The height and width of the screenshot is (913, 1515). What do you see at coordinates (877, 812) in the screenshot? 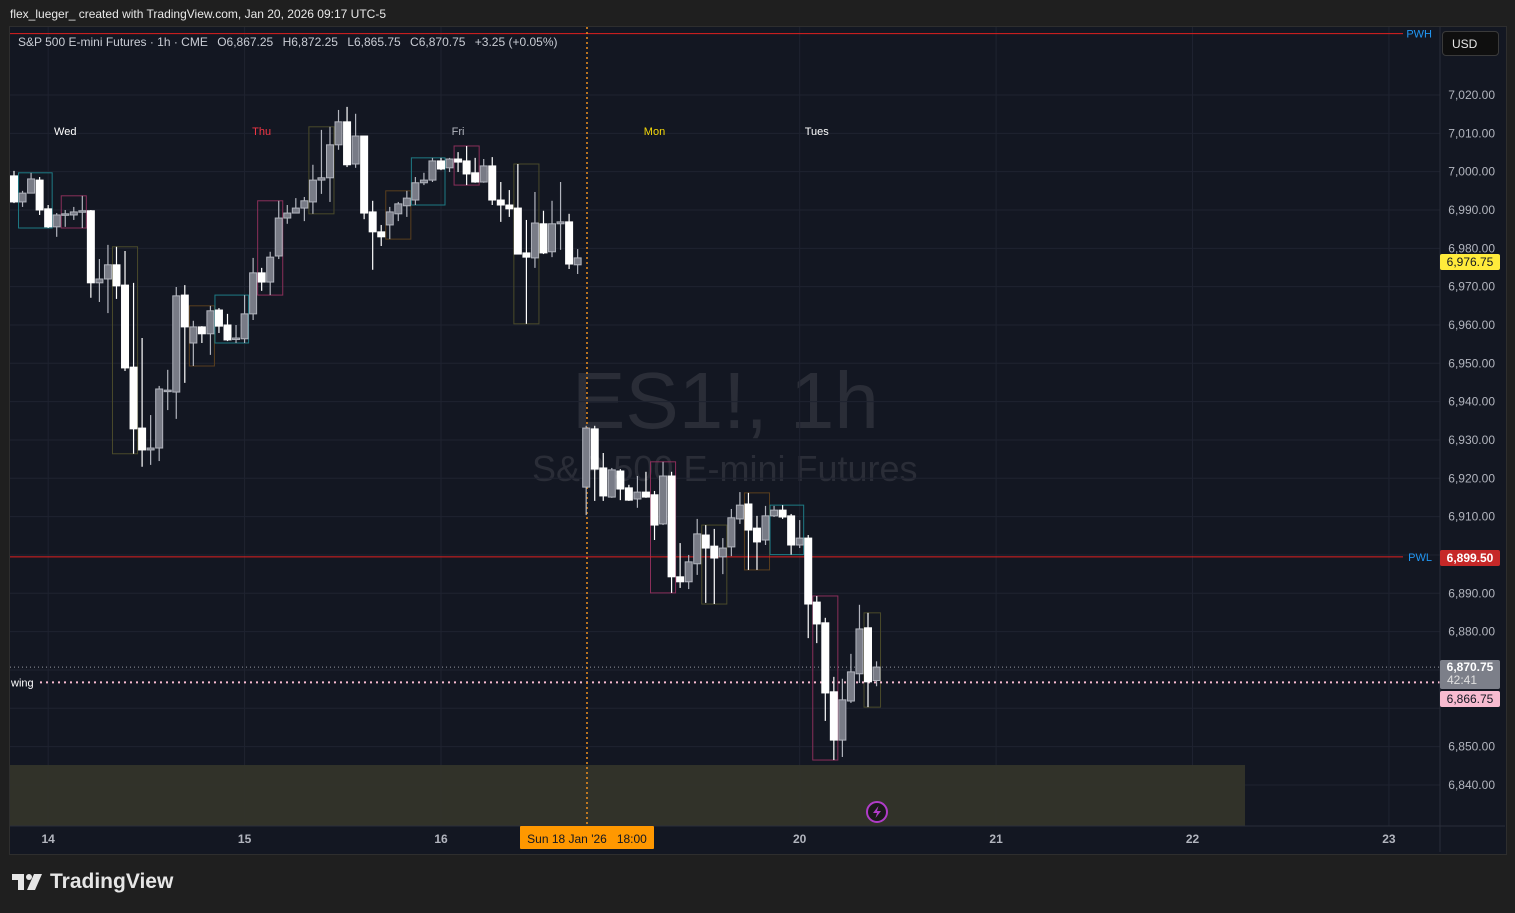
I see `lightning-icon` at bounding box center [877, 812].